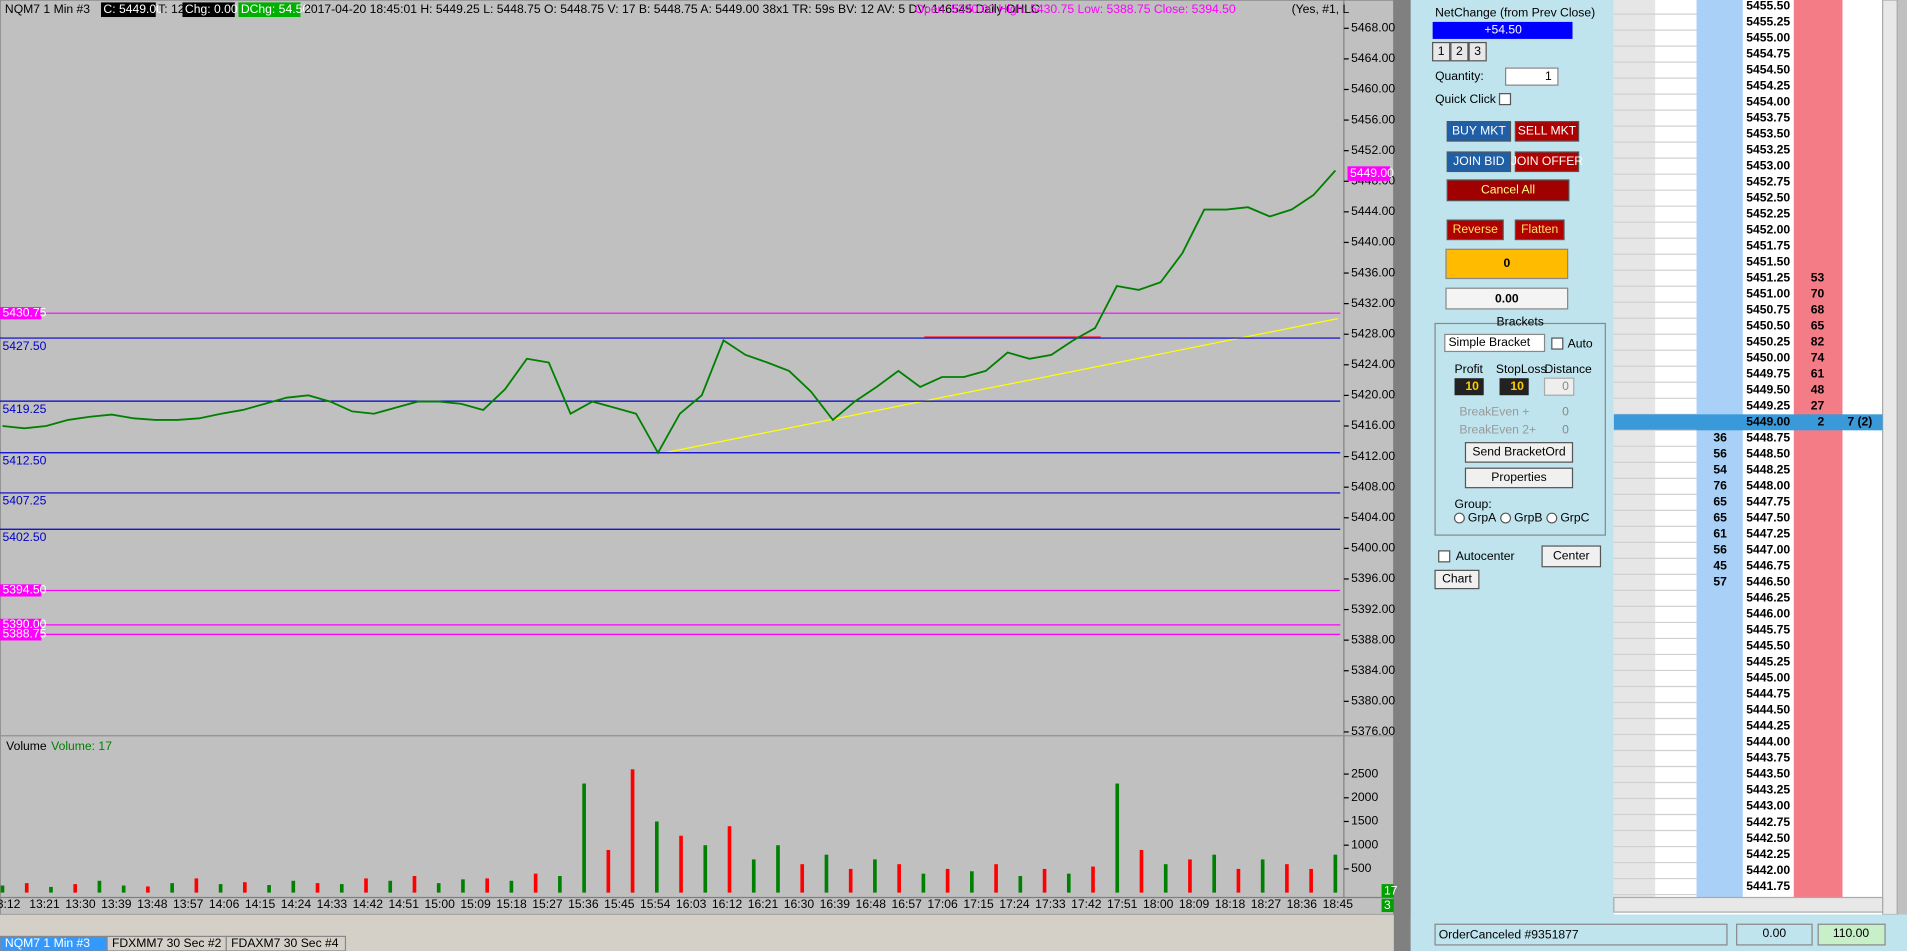 This screenshot has width=1907, height=951. Describe the element at coordinates (1559, 386) in the screenshot. I see `distance-box` at that location.